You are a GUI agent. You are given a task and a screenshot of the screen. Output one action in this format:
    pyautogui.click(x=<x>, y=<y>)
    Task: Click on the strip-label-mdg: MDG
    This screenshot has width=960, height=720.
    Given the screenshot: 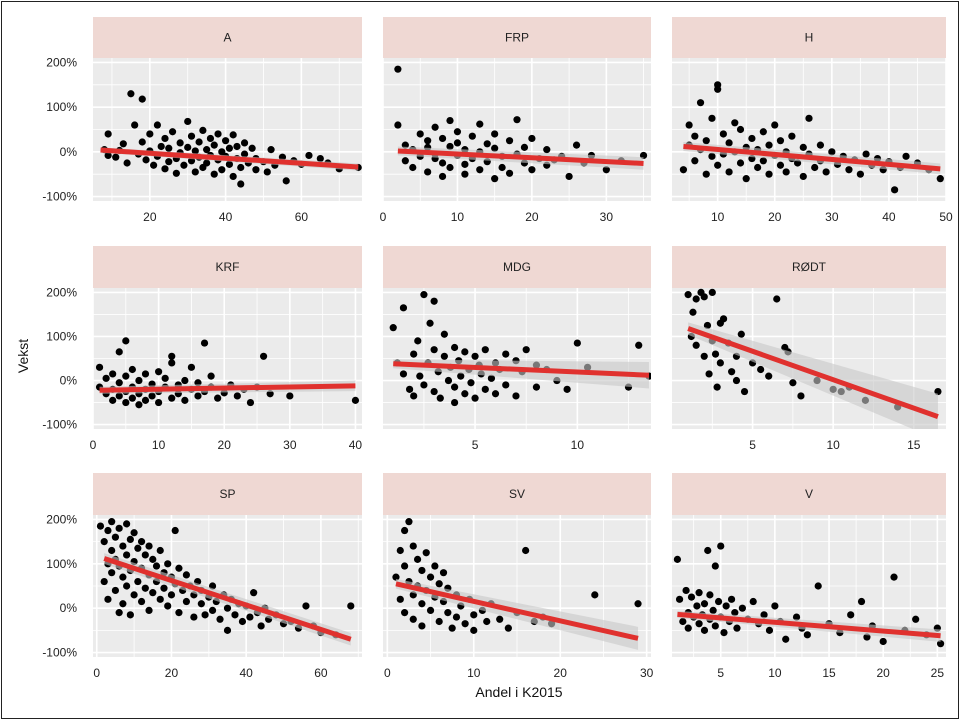 What is the action you would take?
    pyautogui.click(x=517, y=267)
    